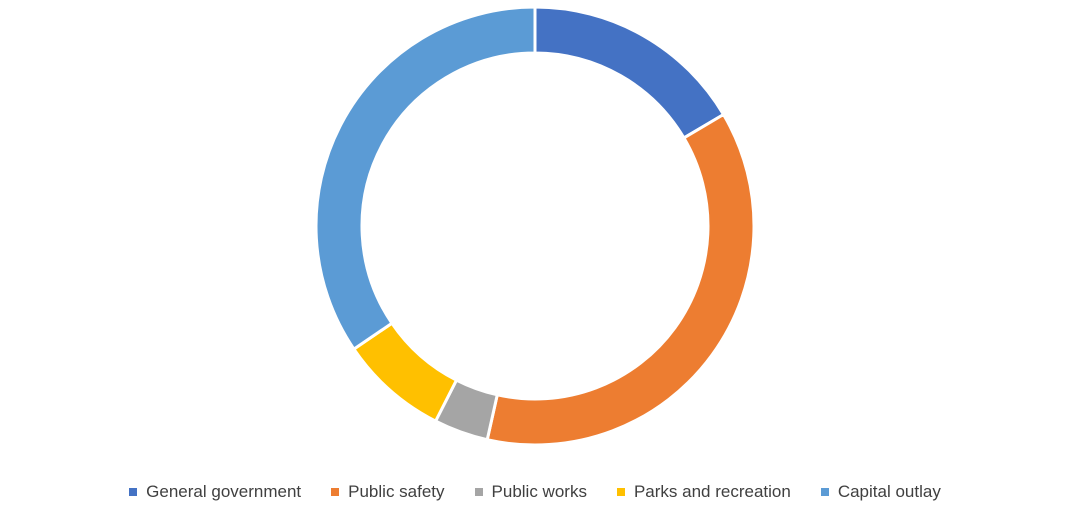  What do you see at coordinates (712, 491) in the screenshot?
I see `legend-label-parks-and-recreation: Parks and recreation` at bounding box center [712, 491].